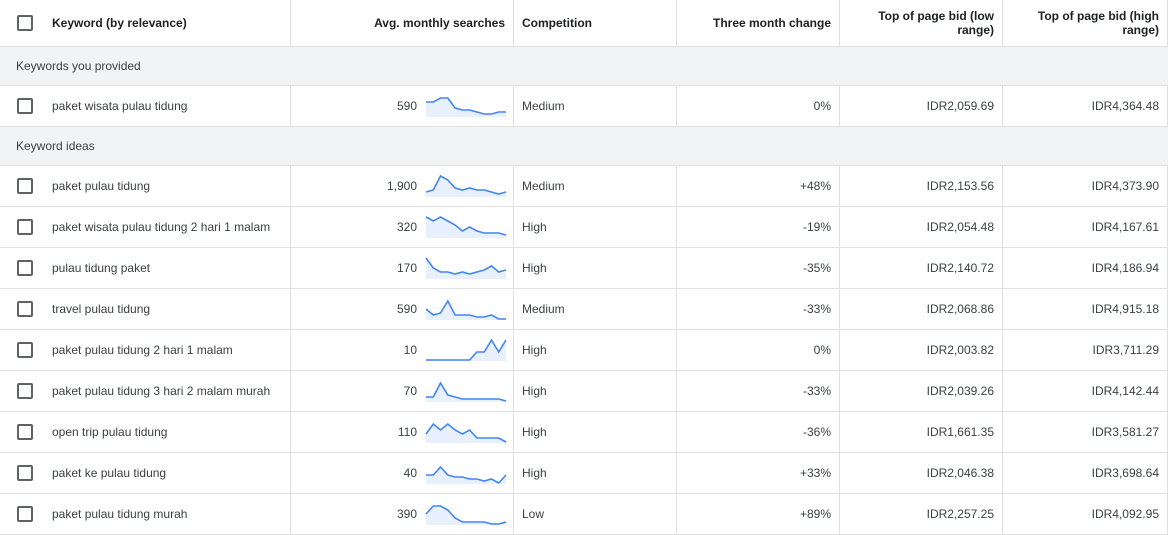  What do you see at coordinates (960, 309) in the screenshot?
I see `low: IDR2,068.86` at bounding box center [960, 309].